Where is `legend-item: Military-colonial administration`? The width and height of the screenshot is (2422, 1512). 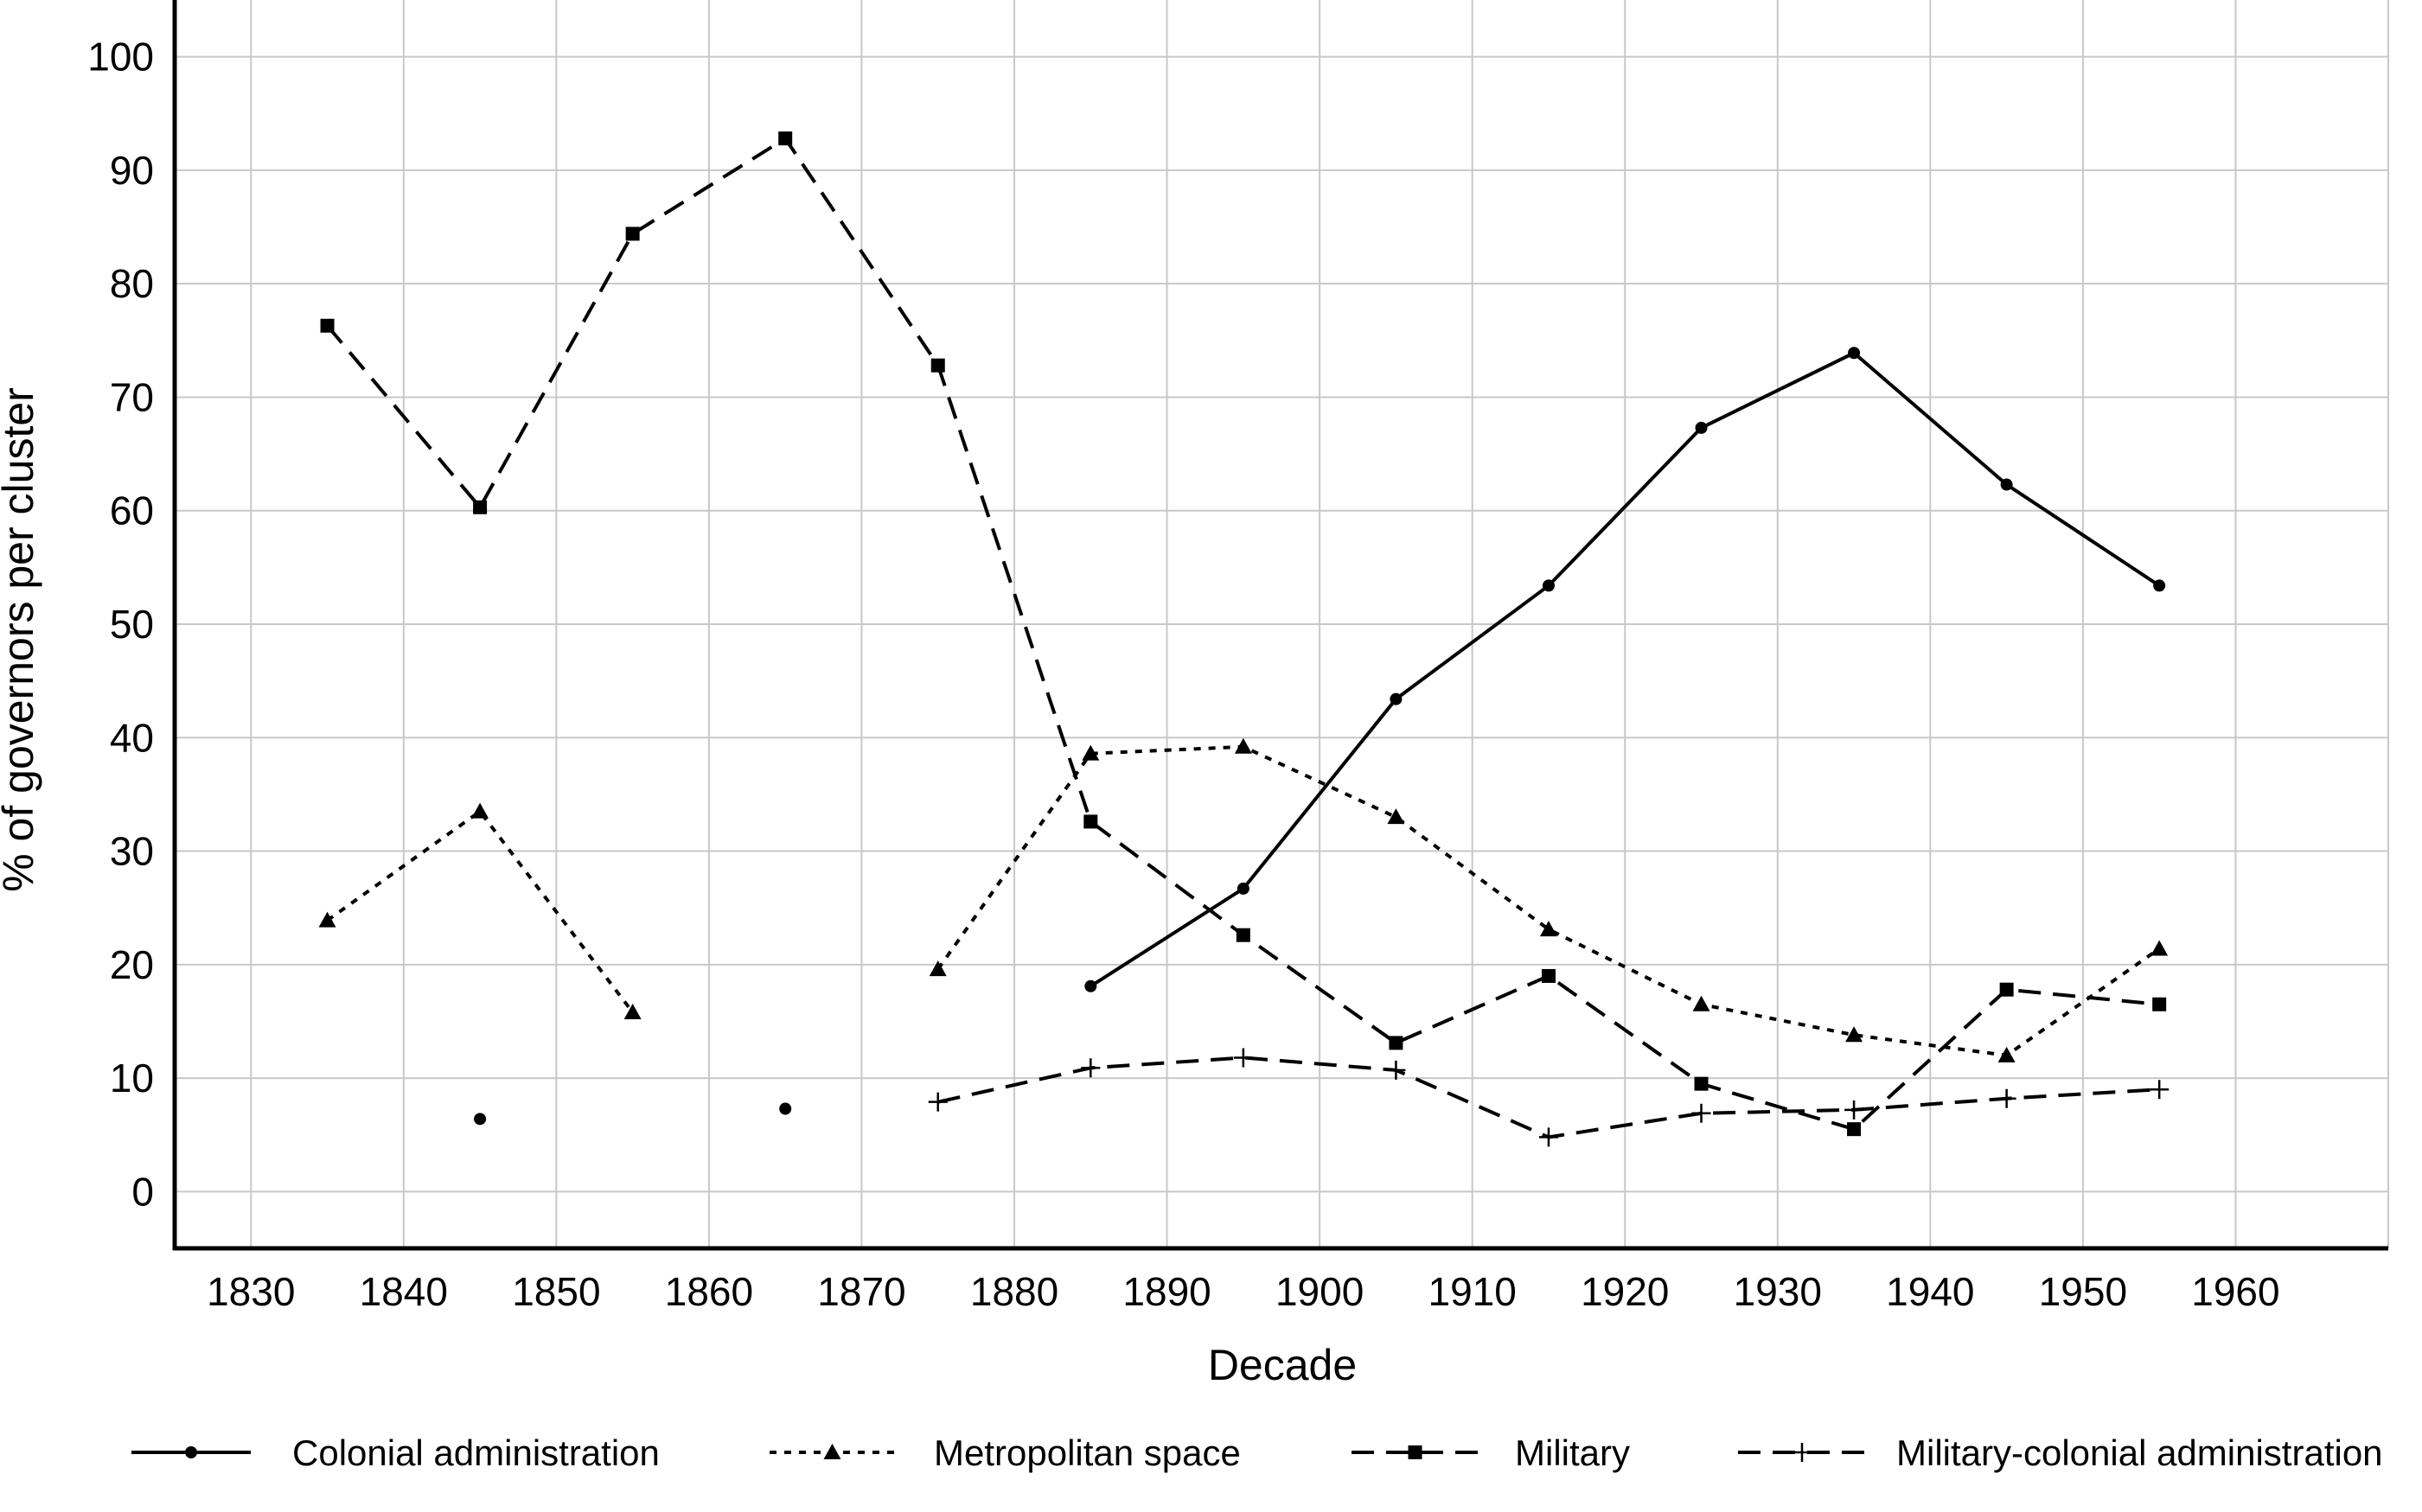
legend-item: Military-colonial administration is located at coordinates (2060, 1453).